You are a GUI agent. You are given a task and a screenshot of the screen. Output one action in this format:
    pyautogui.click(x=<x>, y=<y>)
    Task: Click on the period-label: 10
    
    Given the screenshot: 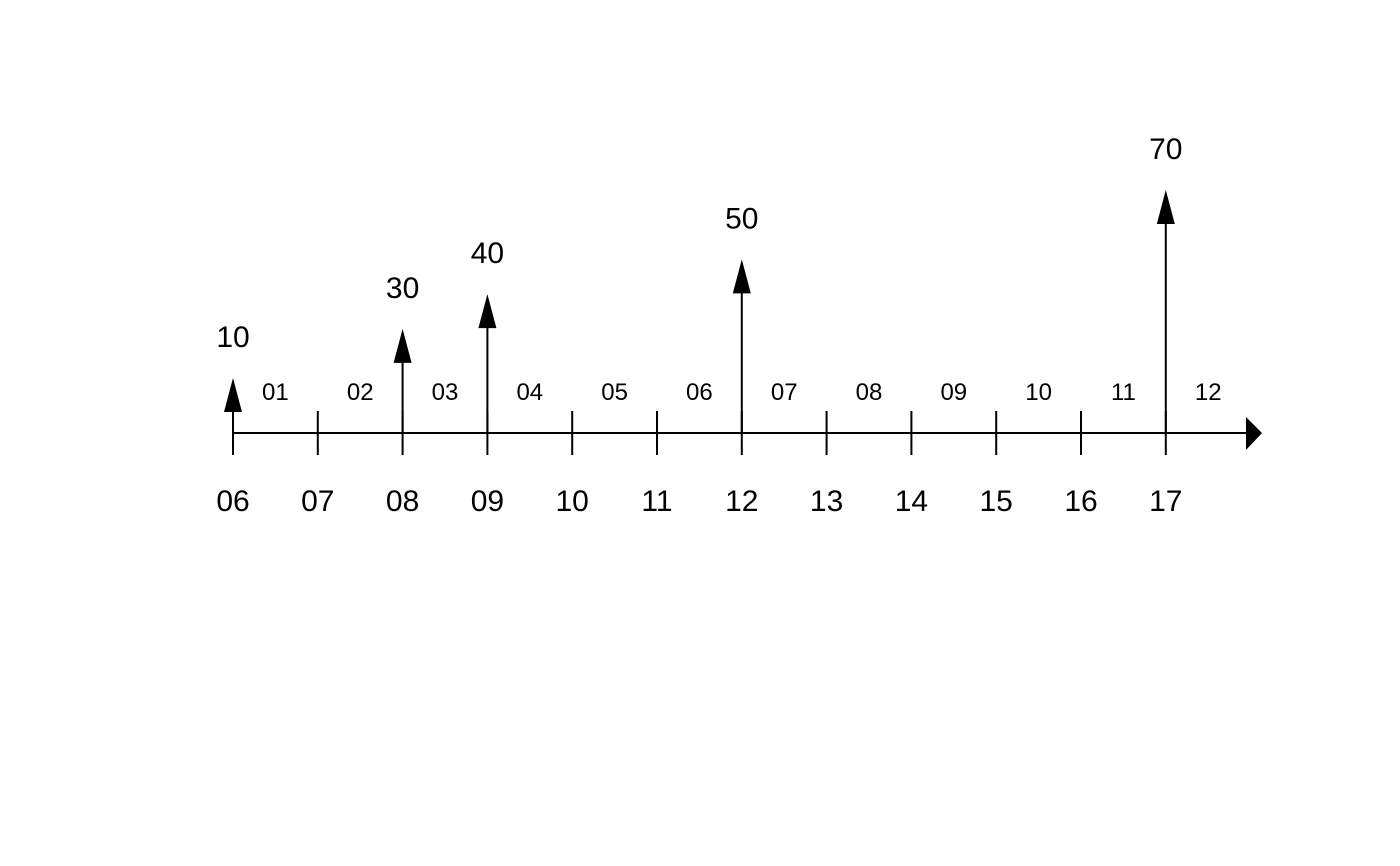 What is the action you would take?
    pyautogui.click(x=1038, y=392)
    